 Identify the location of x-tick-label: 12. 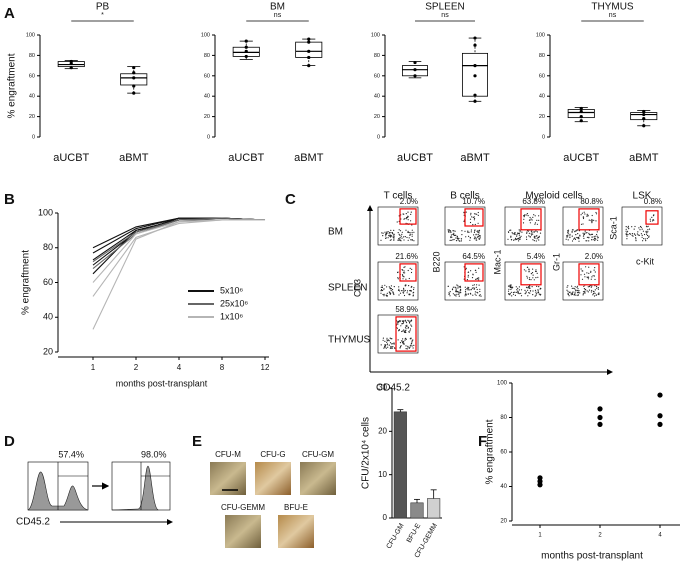
(265, 367).